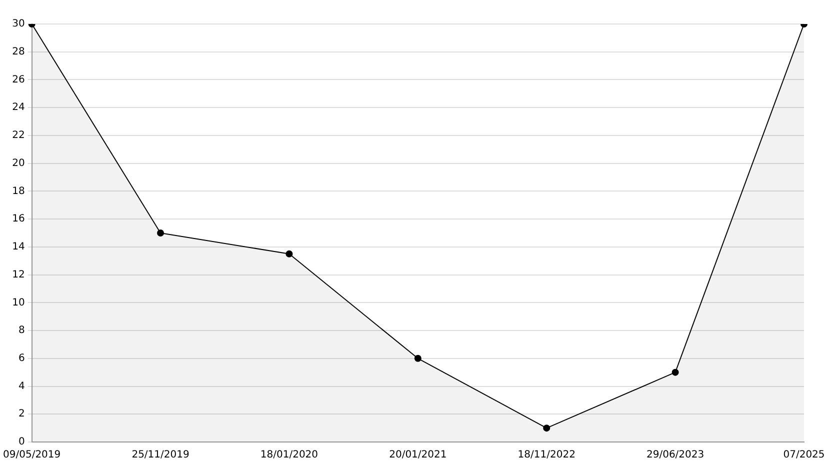  What do you see at coordinates (18, 247) in the screenshot?
I see `y-tick-label: 14` at bounding box center [18, 247].